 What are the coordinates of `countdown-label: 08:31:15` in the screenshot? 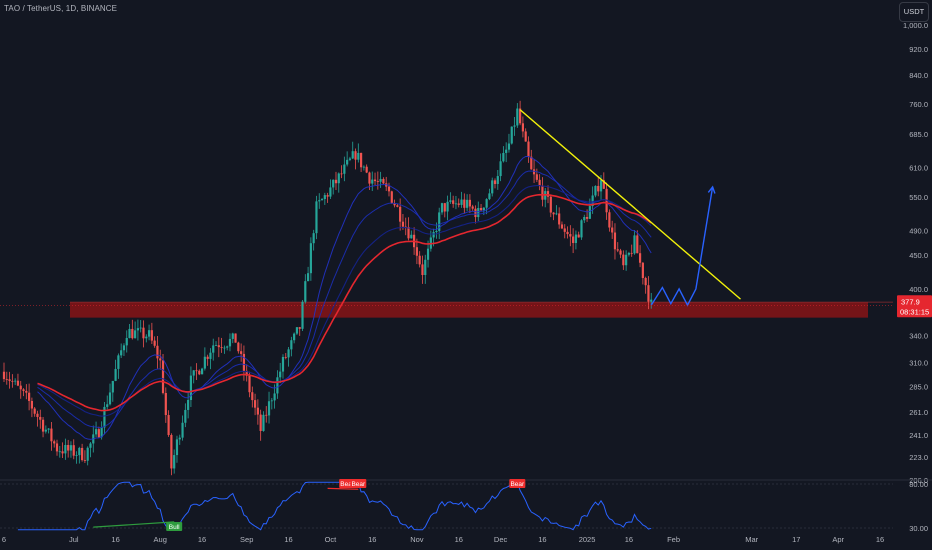 It's located at (914, 311).